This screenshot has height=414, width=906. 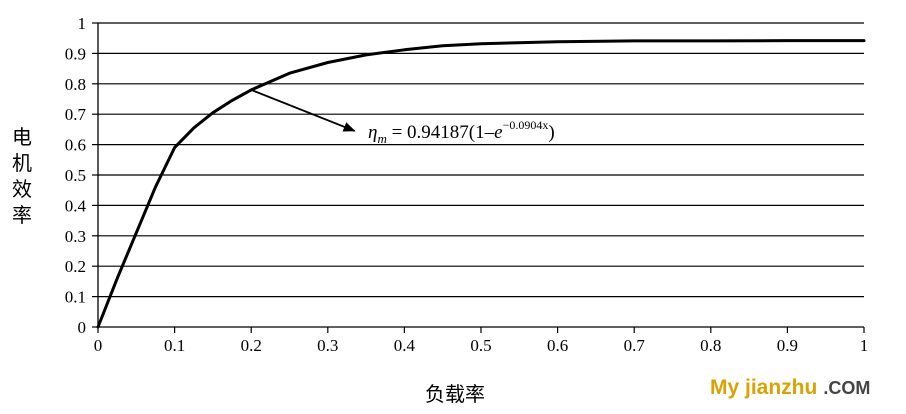 What do you see at coordinates (82, 23) in the screenshot?
I see `y-tick-label: 1` at bounding box center [82, 23].